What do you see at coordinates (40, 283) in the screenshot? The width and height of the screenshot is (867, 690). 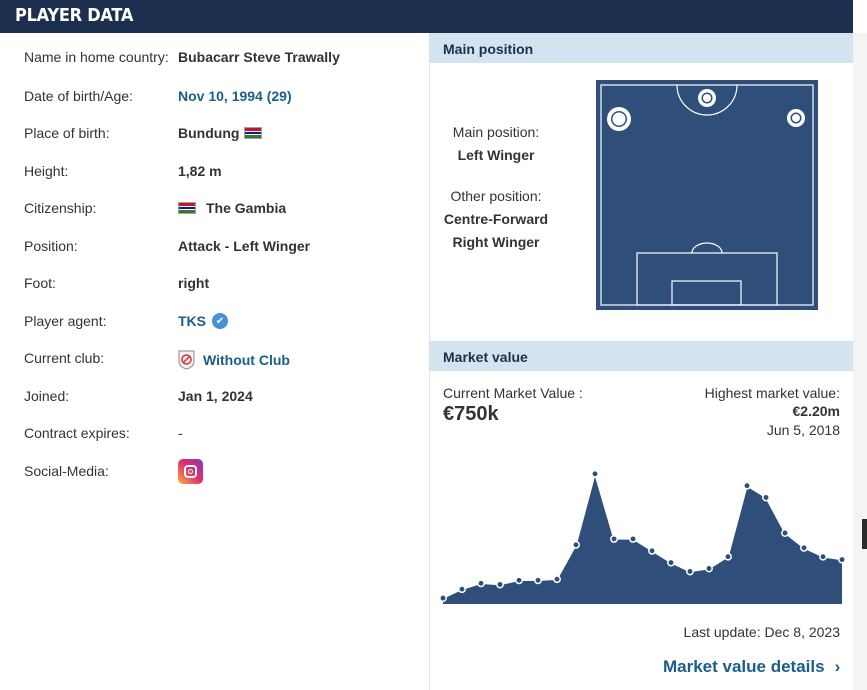 I see `info-label: Foot:` at bounding box center [40, 283].